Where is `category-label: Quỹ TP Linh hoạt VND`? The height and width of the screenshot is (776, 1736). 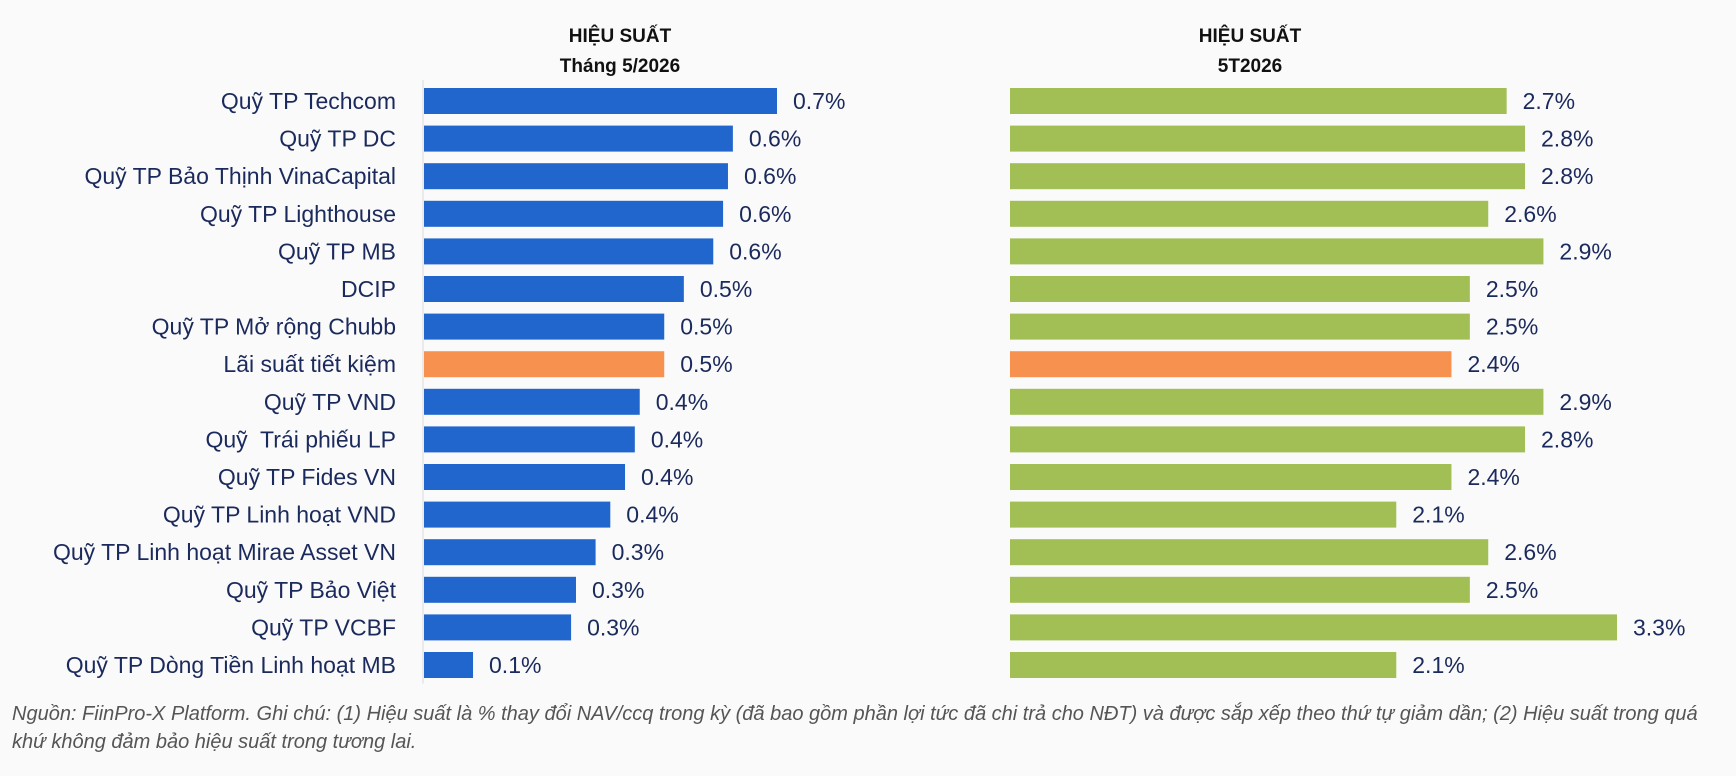 category-label: Quỹ TP Linh hoạt VND is located at coordinates (279, 515).